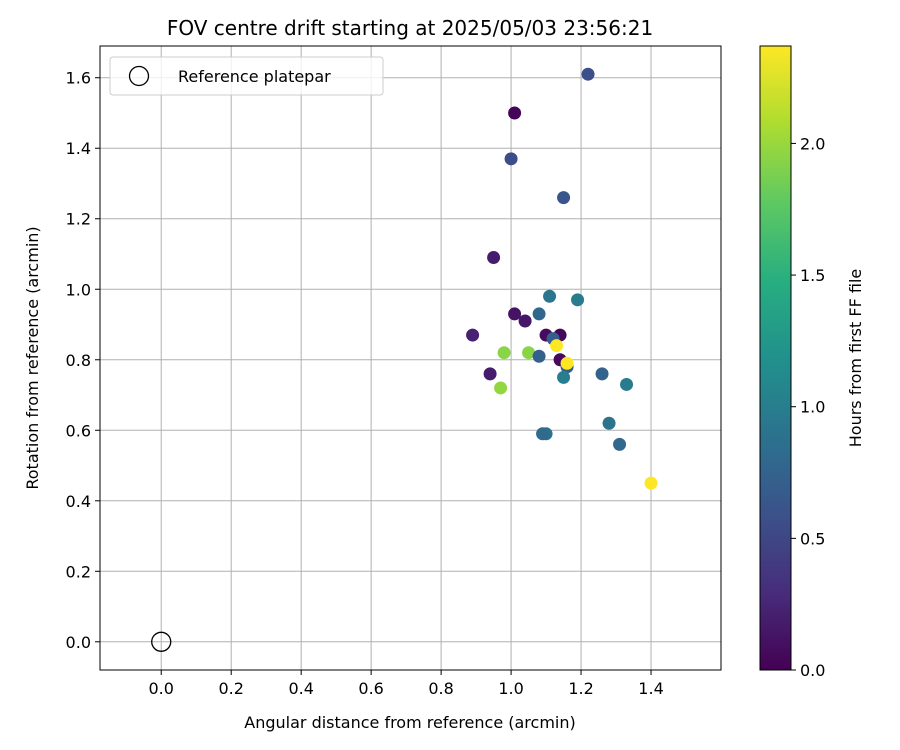 This screenshot has height=750, width=900. What do you see at coordinates (812, 670) in the screenshot?
I see `colorbar-tick-label: 0.0` at bounding box center [812, 670].